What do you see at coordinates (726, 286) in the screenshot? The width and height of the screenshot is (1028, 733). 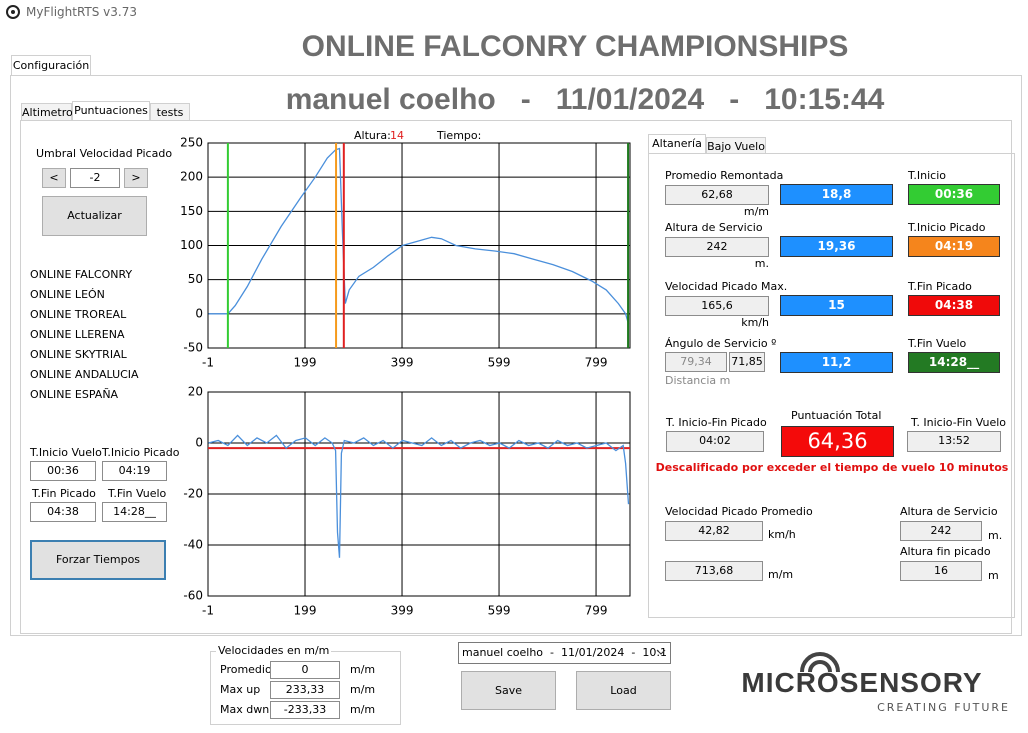 I see `label: Velocidad Picado Max.` at bounding box center [726, 286].